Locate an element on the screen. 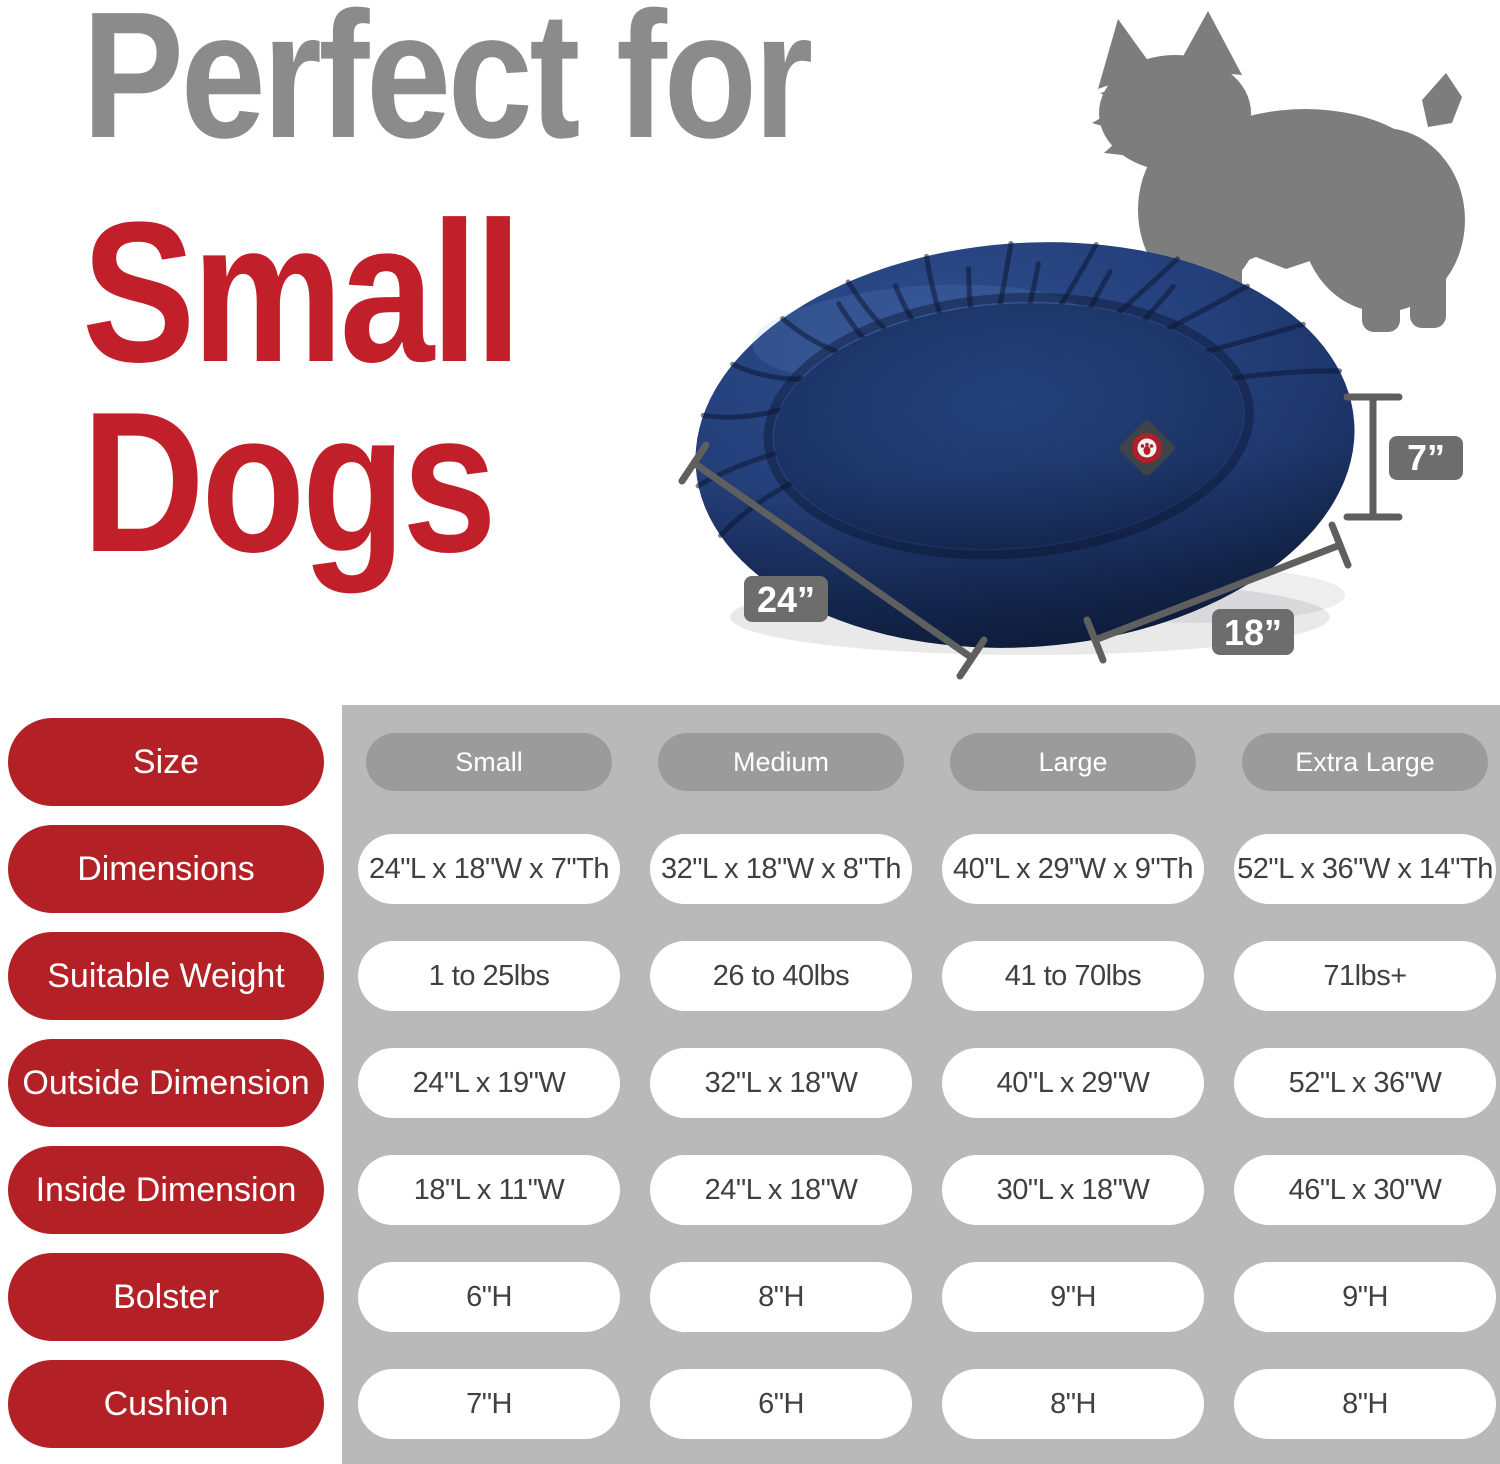 The image size is (1500, 1464). bed-illustration is located at coordinates (1025, 447).